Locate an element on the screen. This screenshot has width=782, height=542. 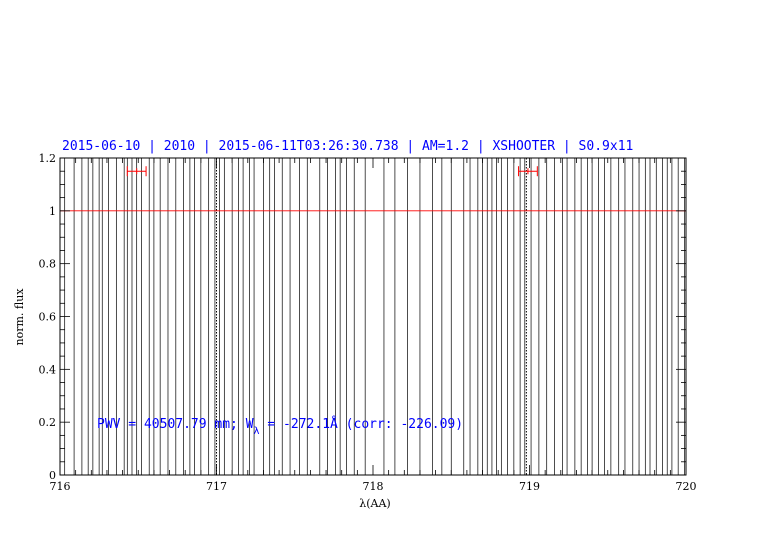
y-tick-label: 1 is located at coordinates (52, 211).